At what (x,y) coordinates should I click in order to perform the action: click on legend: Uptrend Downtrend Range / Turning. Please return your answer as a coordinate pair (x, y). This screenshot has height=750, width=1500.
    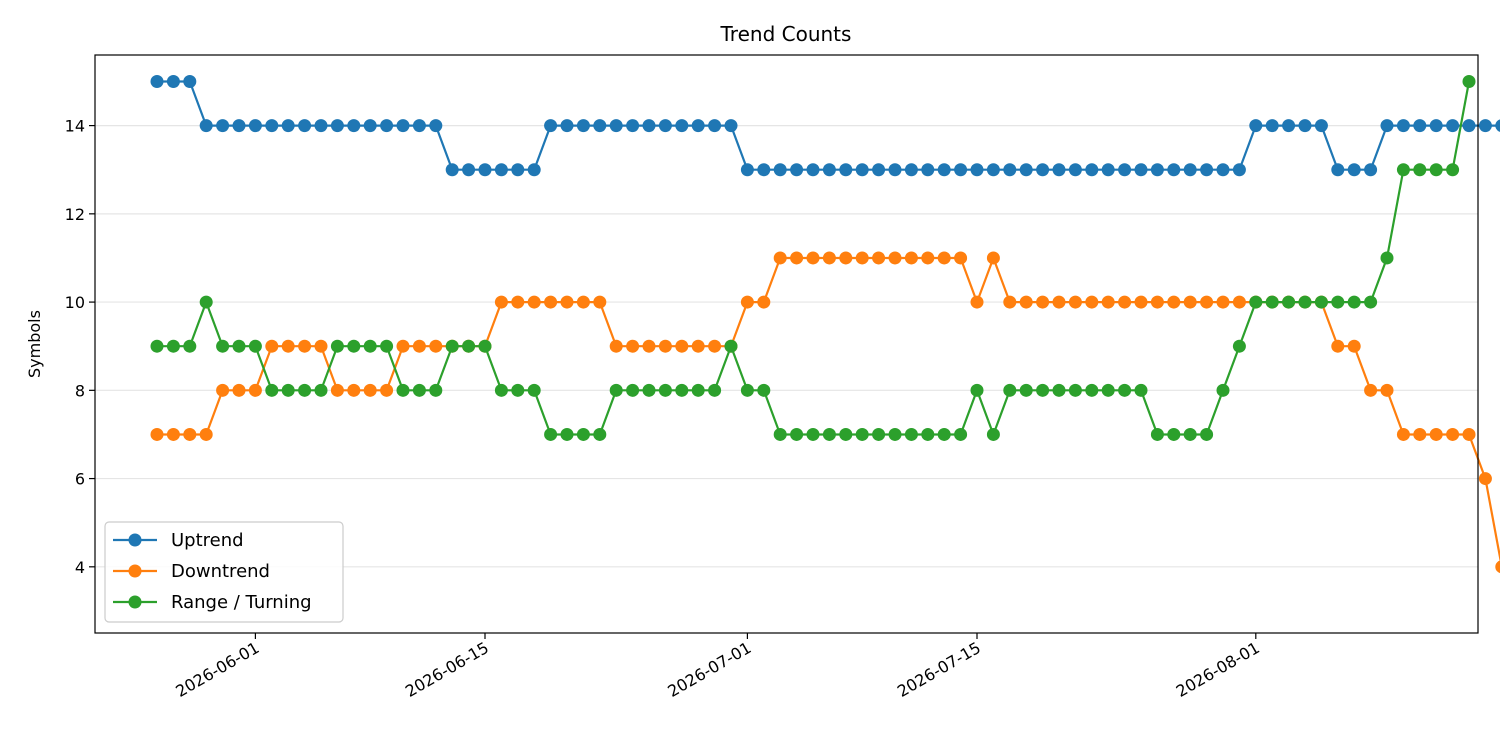
    Looking at the image, I should click on (224, 572).